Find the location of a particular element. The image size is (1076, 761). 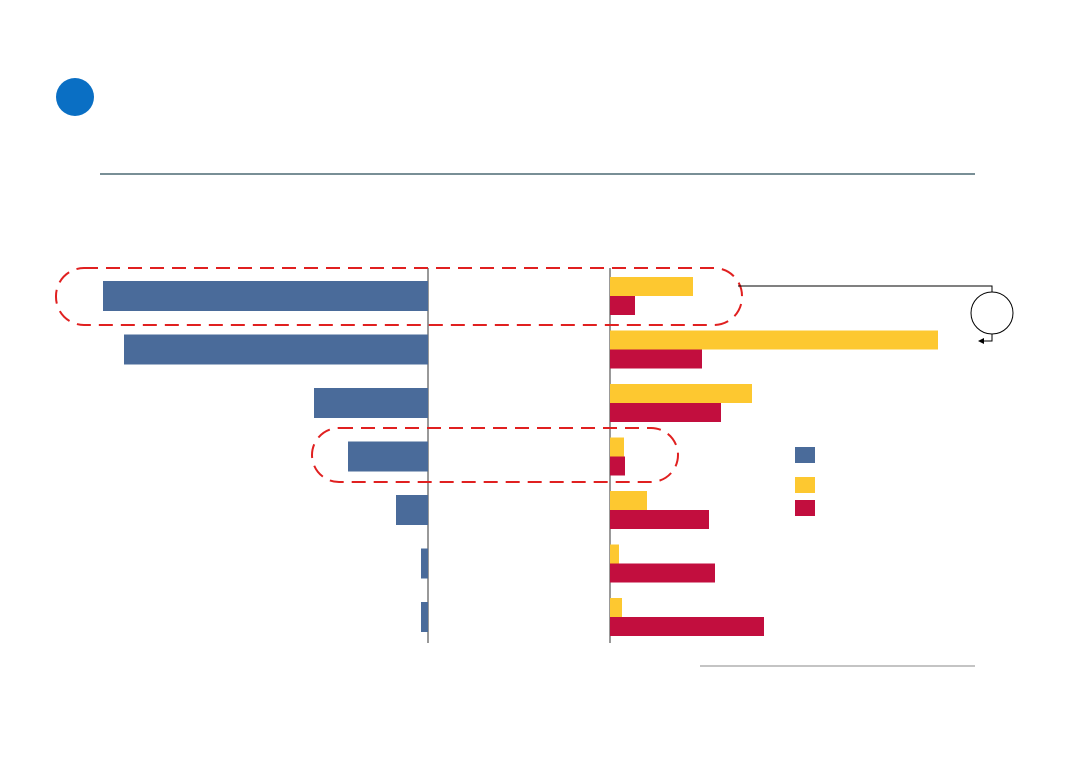

callout-circle is located at coordinates (992, 313).